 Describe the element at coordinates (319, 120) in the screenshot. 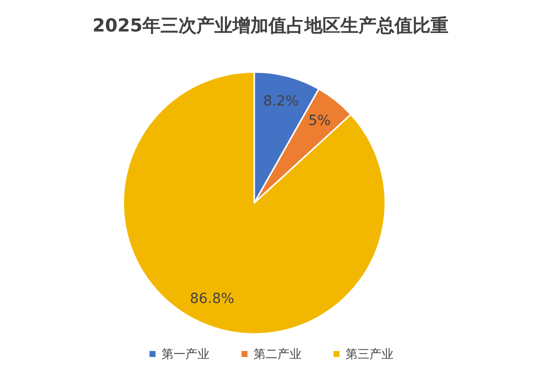

I see `data-label: 5%` at that location.